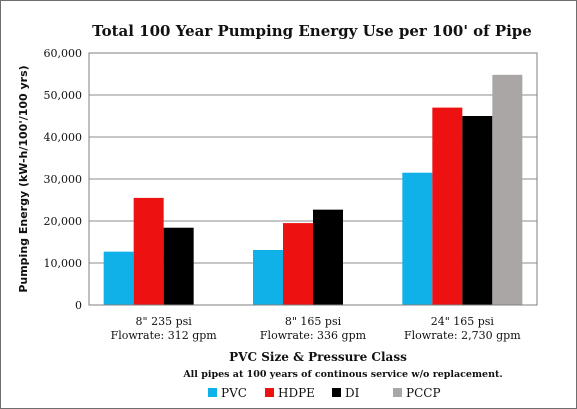 Image resolution: width=577 pixels, height=409 pixels. Describe the element at coordinates (313, 335) in the screenshot. I see `category-label-line2: Flowrate: 336 gpm` at that location.